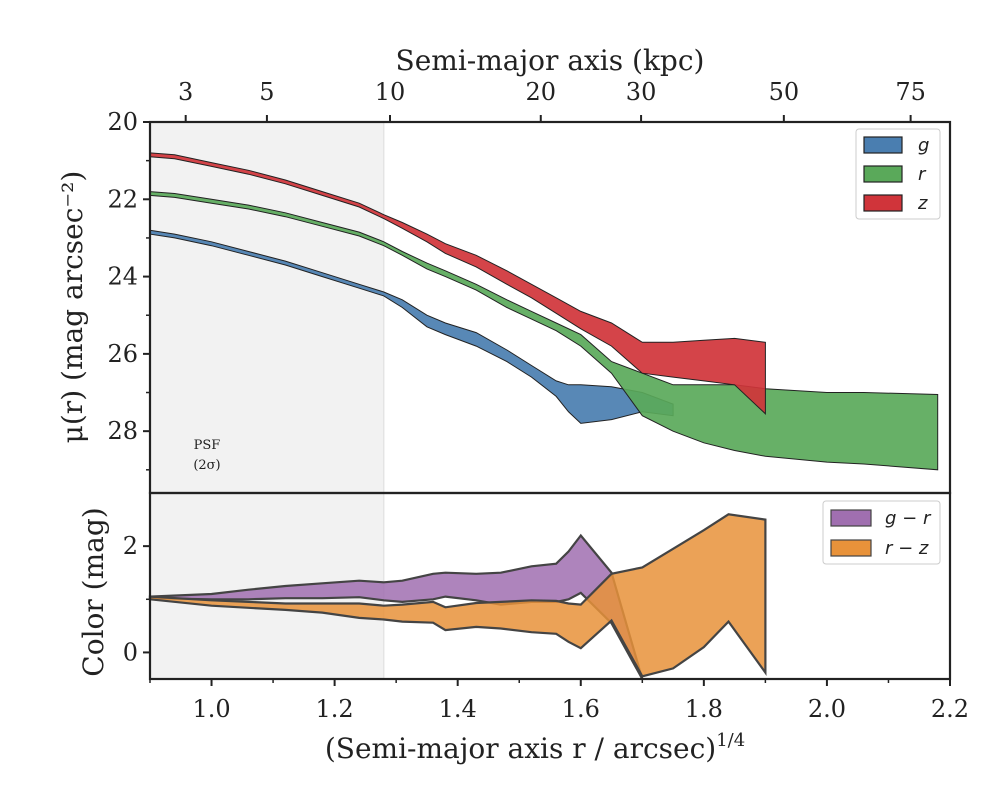 The width and height of the screenshot is (1000, 800). Describe the element at coordinates (93, 591) in the screenshot. I see `bottom-y-axis-label: Color (mag)` at that location.